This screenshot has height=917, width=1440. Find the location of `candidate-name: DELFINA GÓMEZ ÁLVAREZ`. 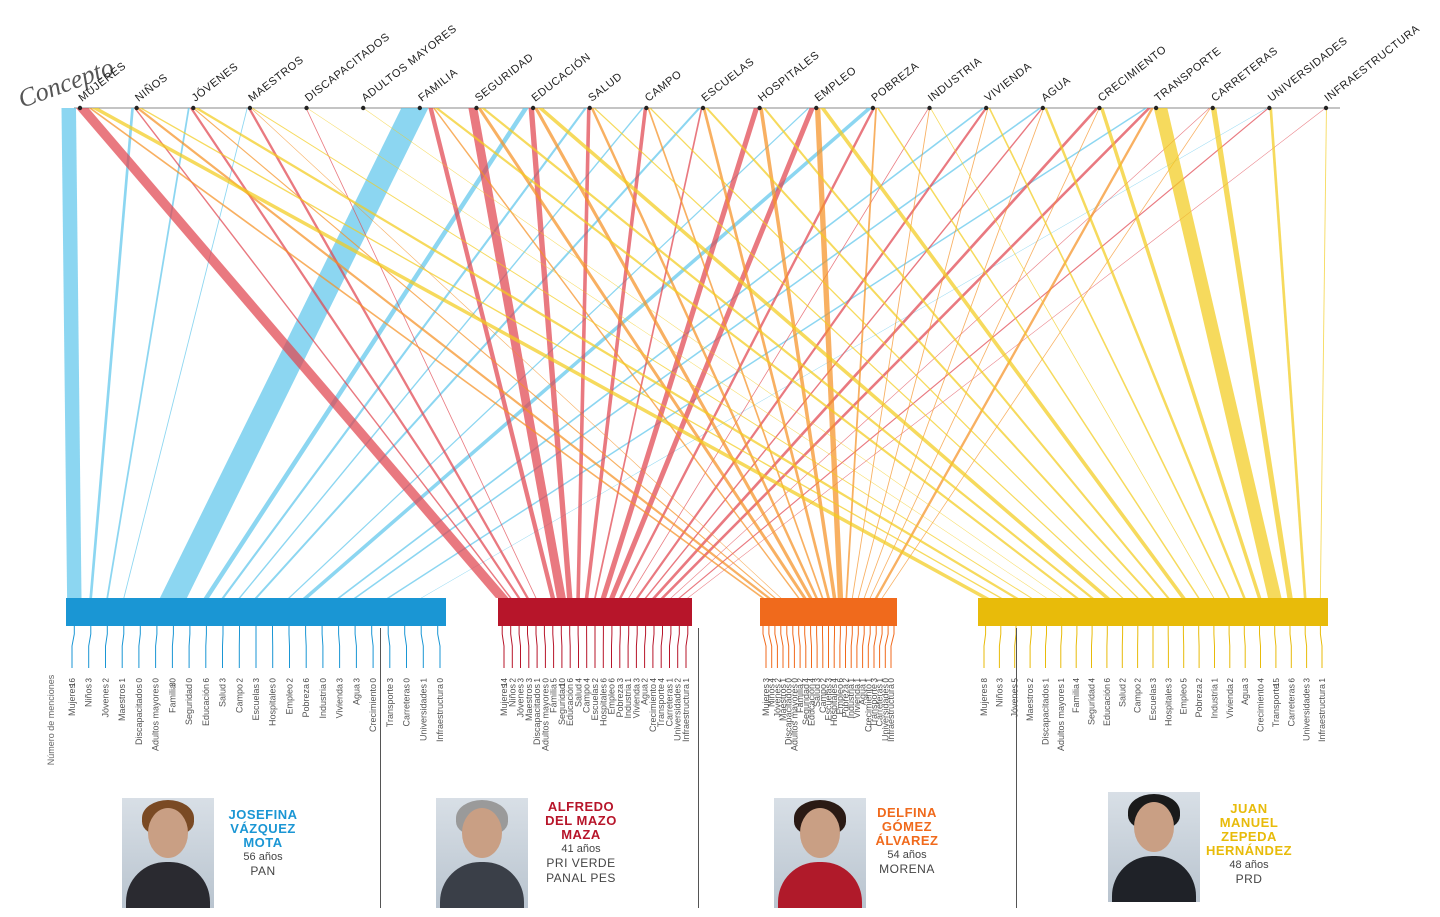

candidate-name: DELFINA GÓMEZ ÁLVAREZ is located at coordinates (907, 826).